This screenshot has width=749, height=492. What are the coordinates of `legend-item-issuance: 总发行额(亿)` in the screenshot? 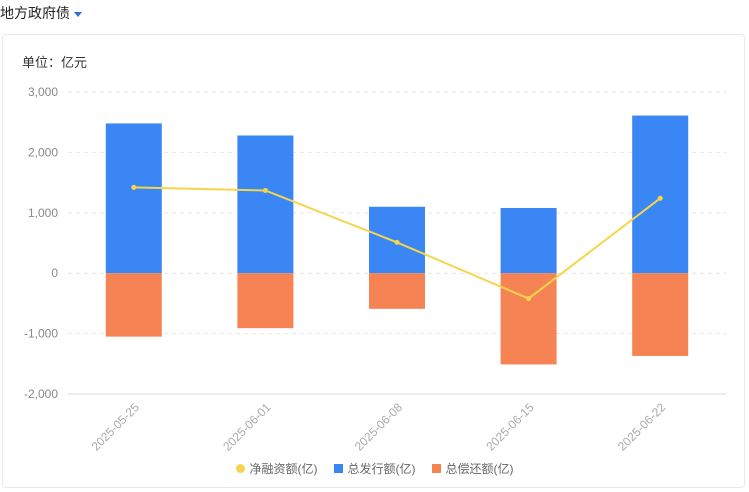 It's located at (374, 468).